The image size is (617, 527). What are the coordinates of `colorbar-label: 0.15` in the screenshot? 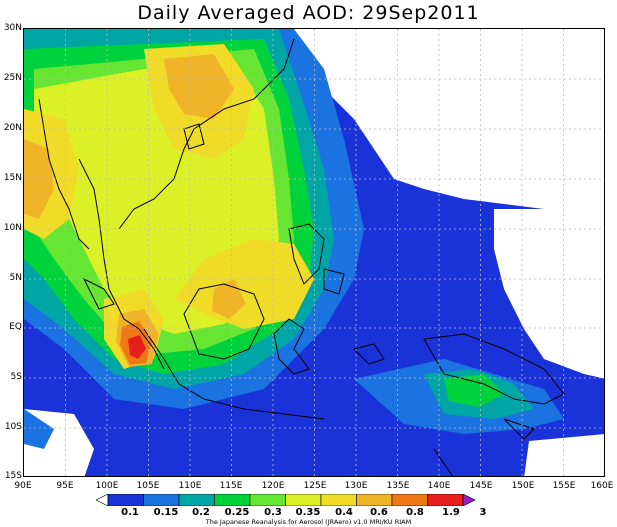 It's located at (166, 512).